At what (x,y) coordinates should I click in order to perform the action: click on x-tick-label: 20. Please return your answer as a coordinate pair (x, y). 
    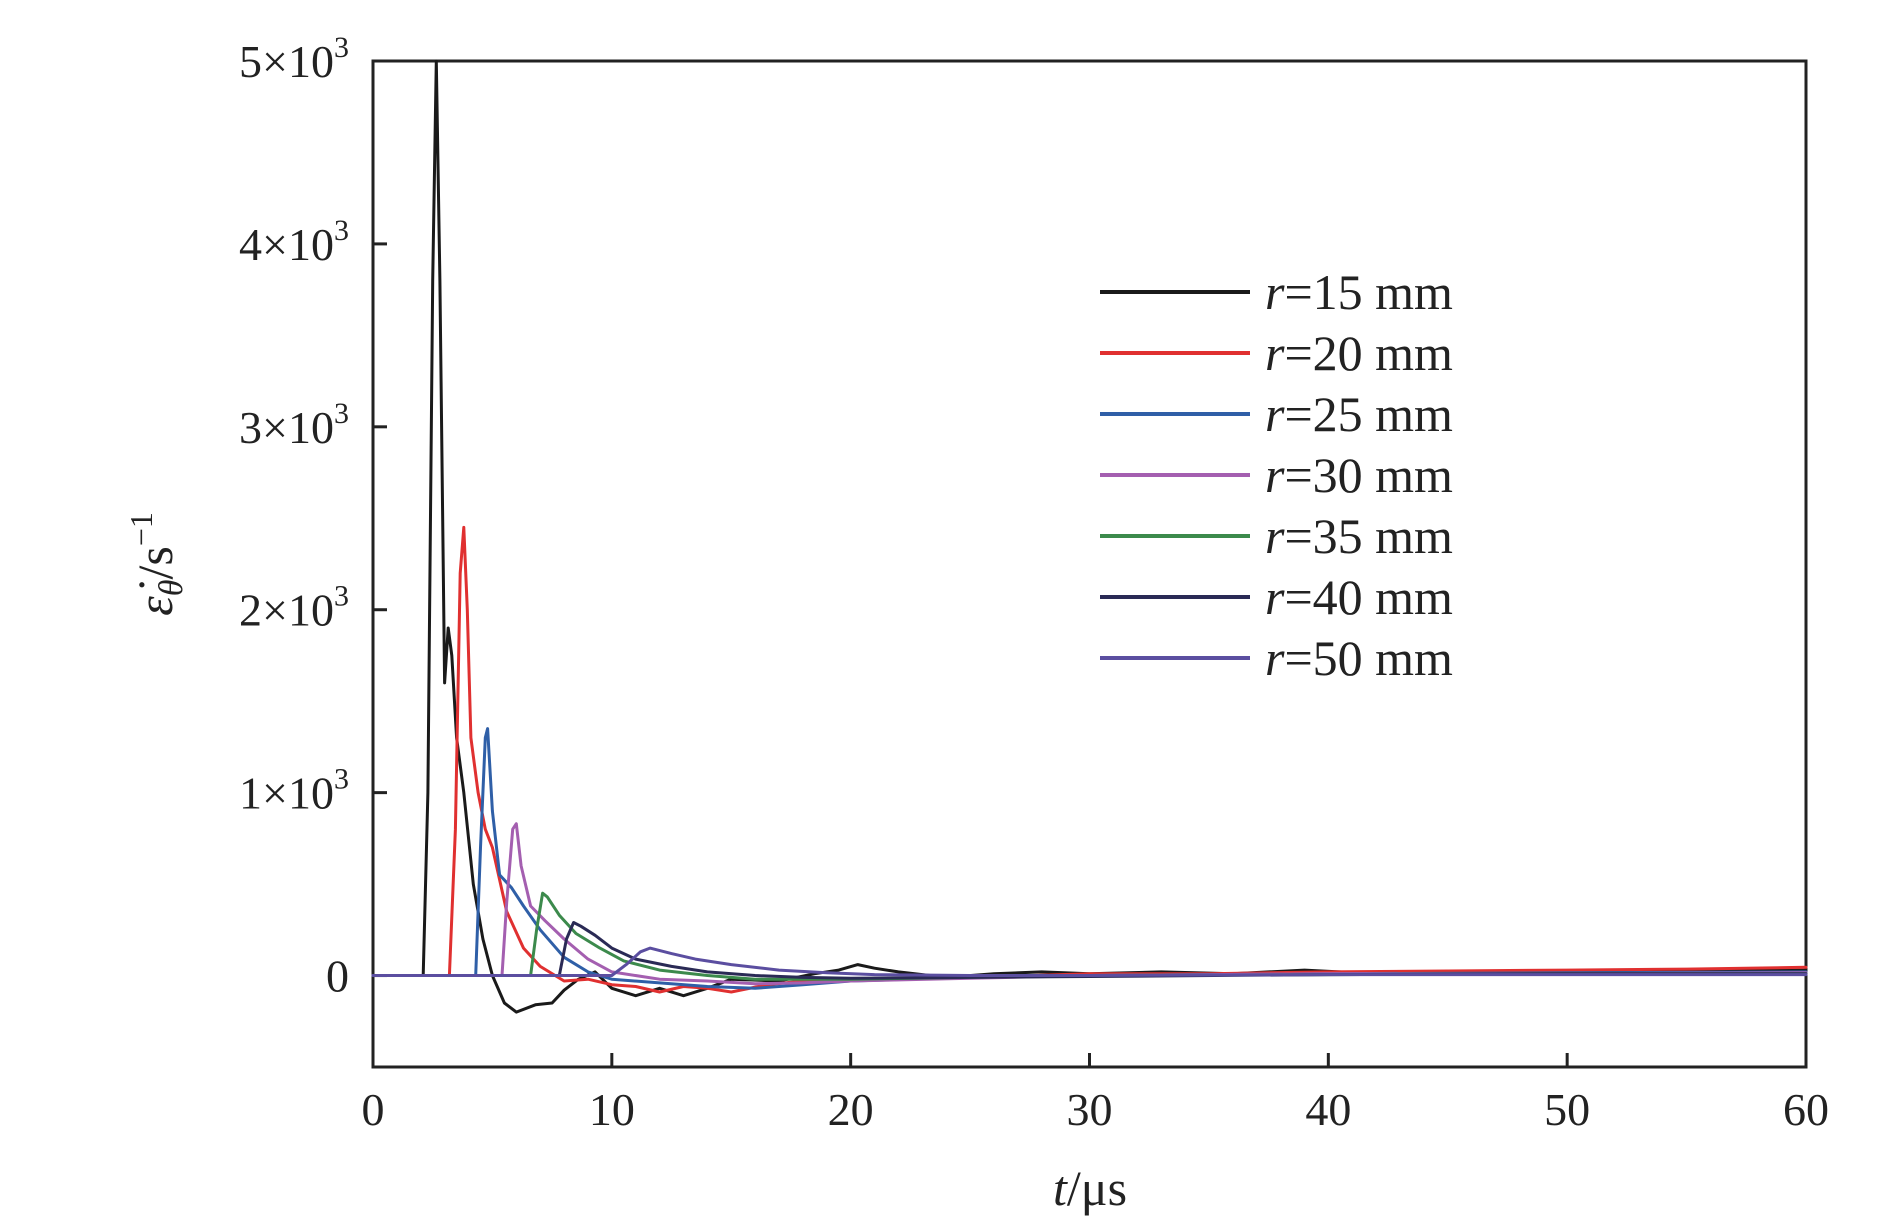
    Looking at the image, I should click on (851, 1109).